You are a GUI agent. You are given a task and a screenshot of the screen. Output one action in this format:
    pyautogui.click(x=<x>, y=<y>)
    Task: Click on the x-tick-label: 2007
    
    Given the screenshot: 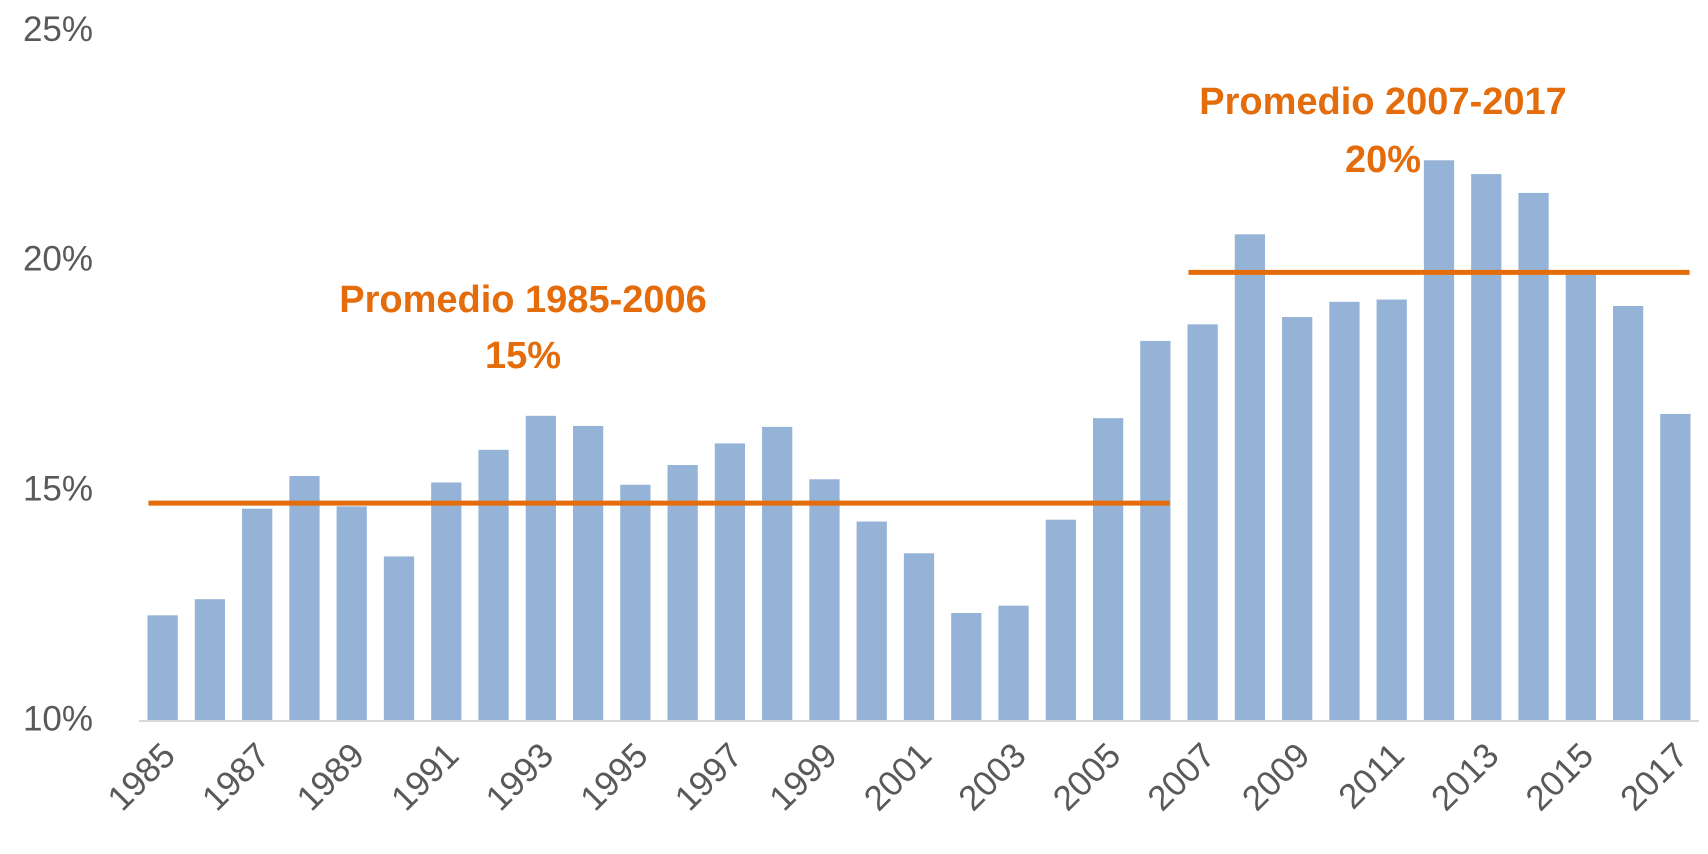 What is the action you would take?
    pyautogui.click(x=1181, y=777)
    